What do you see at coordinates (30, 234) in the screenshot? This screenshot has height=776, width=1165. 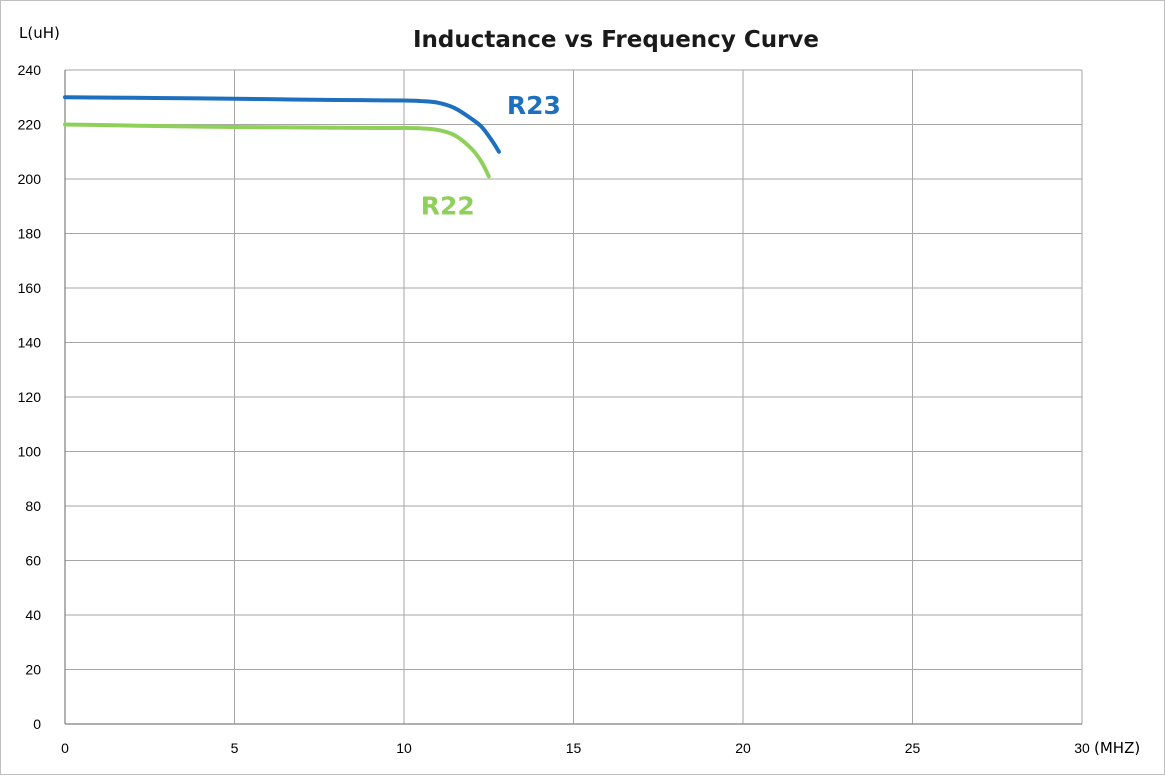 I see `y-tick-label: 180` at bounding box center [30, 234].